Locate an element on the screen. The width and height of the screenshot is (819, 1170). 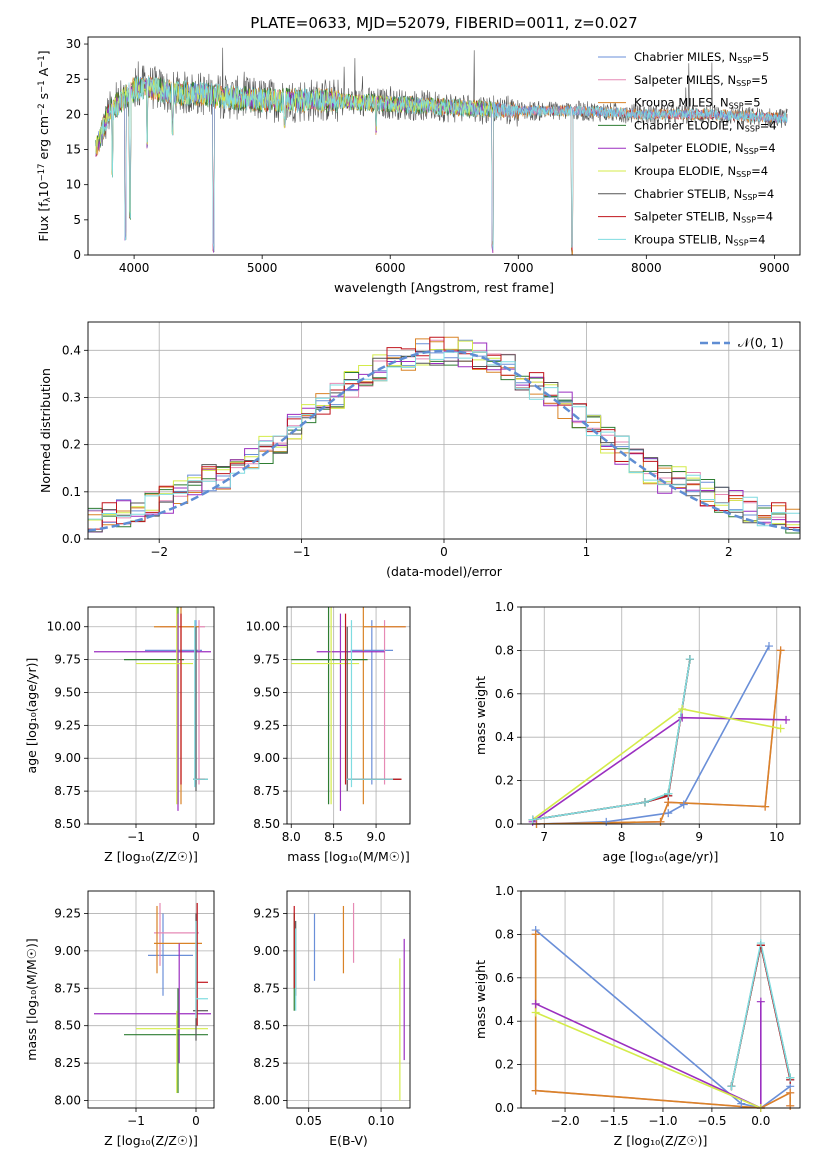
residuals-ytick-label: 0.0 is located at coordinates (71, 539).